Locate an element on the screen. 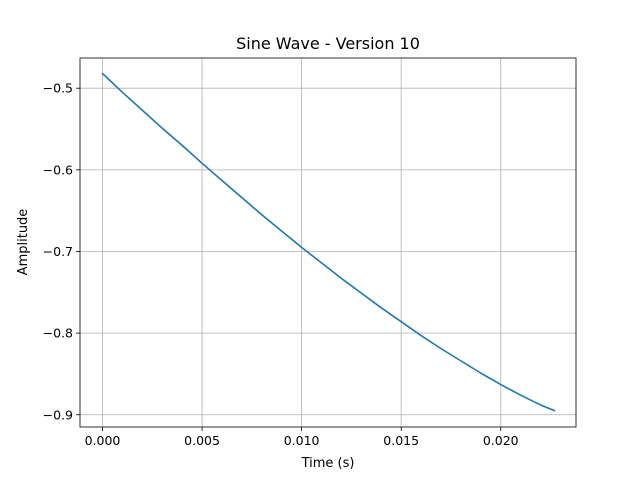  x-tick-label: 0.010 is located at coordinates (302, 440).